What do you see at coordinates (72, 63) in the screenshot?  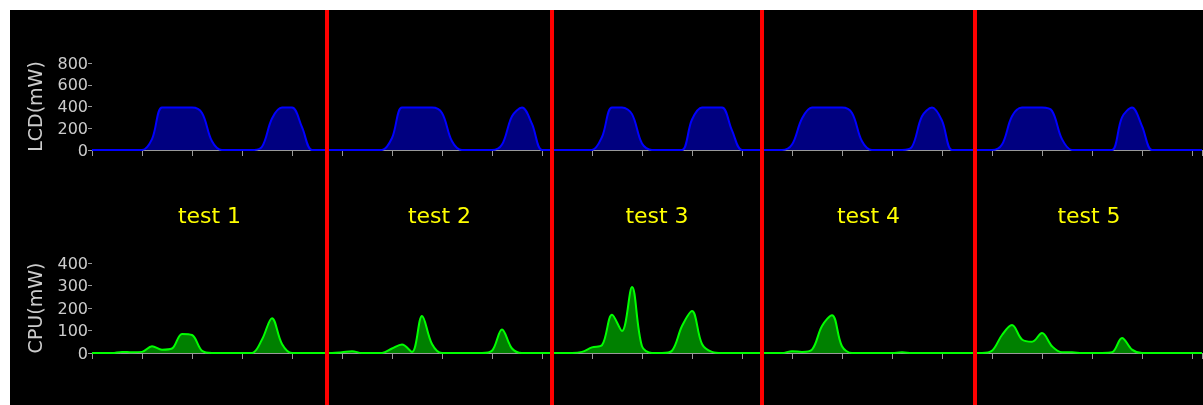 I see `y-tick-label: 800` at bounding box center [72, 63].